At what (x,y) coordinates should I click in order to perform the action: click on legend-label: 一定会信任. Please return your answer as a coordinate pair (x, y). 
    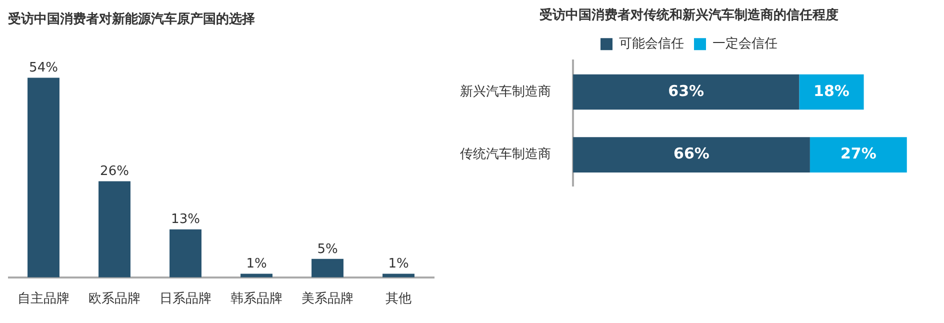
    Looking at the image, I should click on (745, 44).